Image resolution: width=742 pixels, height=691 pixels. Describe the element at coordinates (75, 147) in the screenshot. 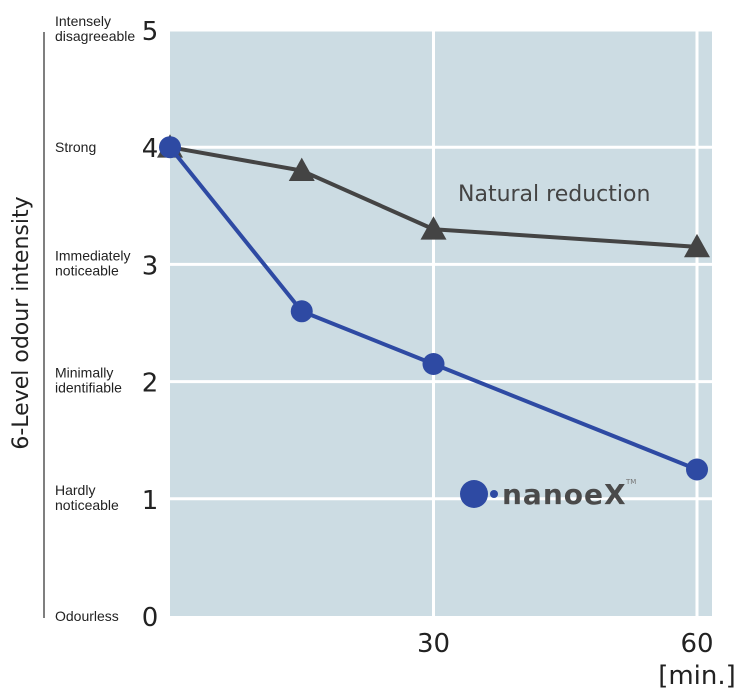

I see `level-label-4: Strong` at that location.